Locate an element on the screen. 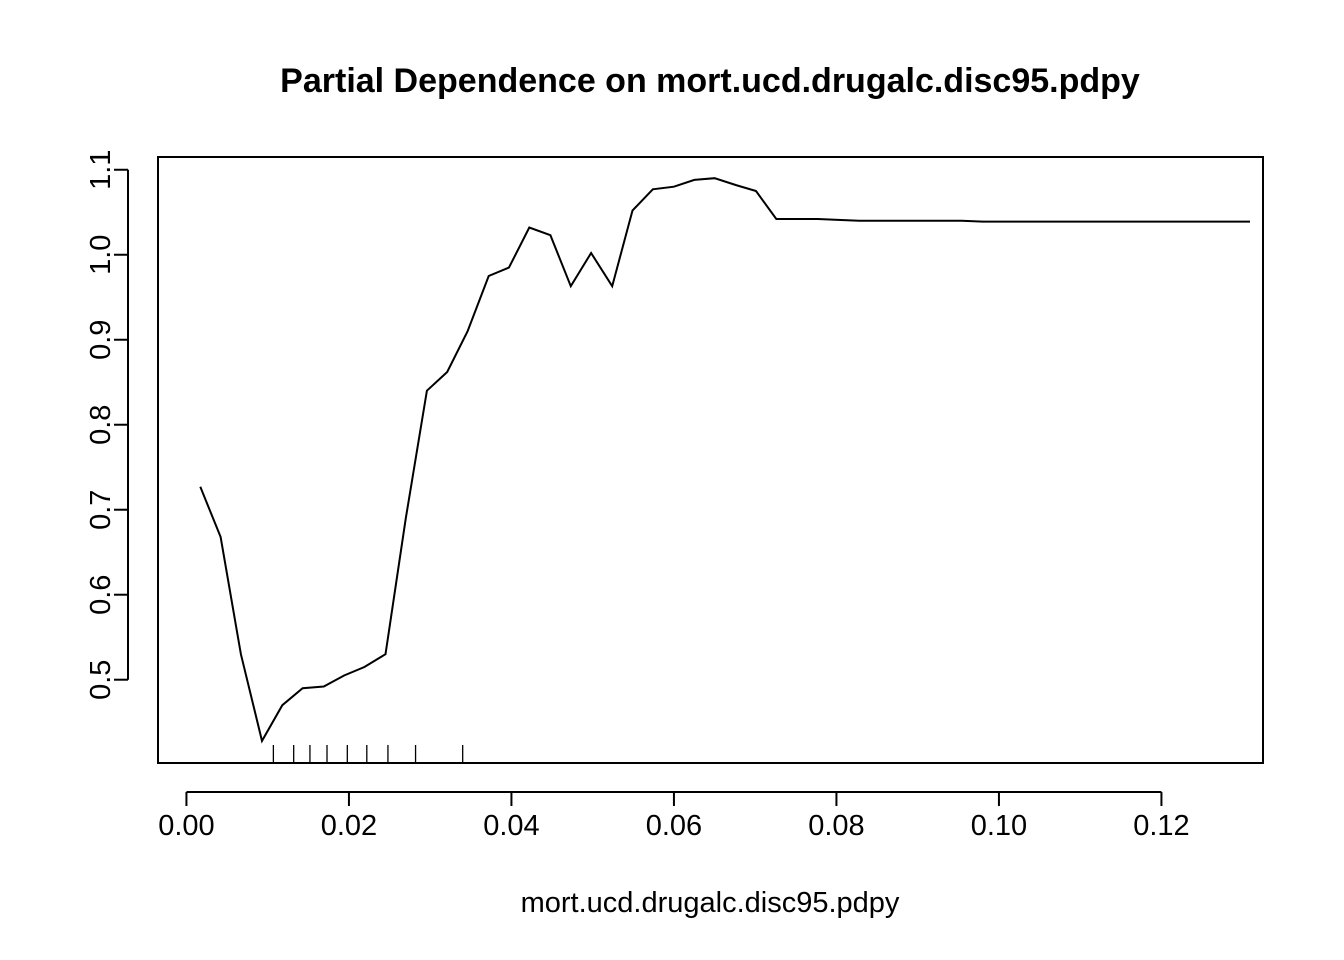 The image size is (1344, 960). x-axis-label: mort.ucd.drugalc.disc95.pdpy is located at coordinates (710, 903).